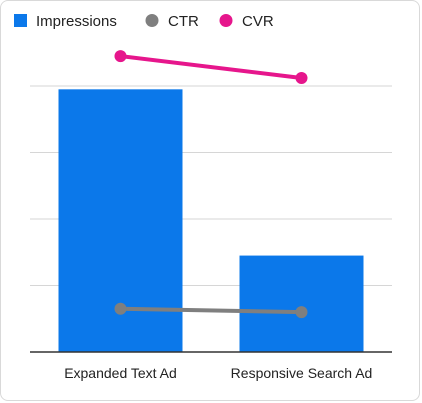  I want to click on x-tick-label: Responsive Search Ad, so click(302, 373).